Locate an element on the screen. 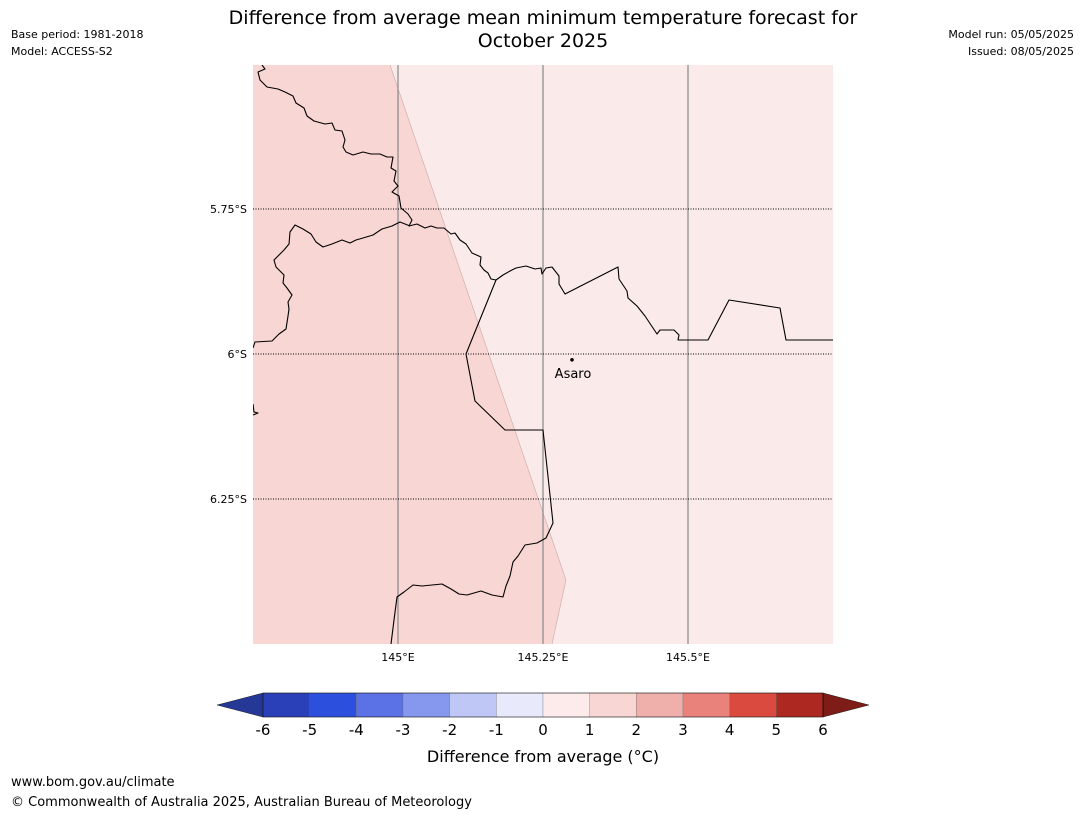 The height and width of the screenshot is (816, 1085). lon-label-145-25: 145.25°E is located at coordinates (543, 657).